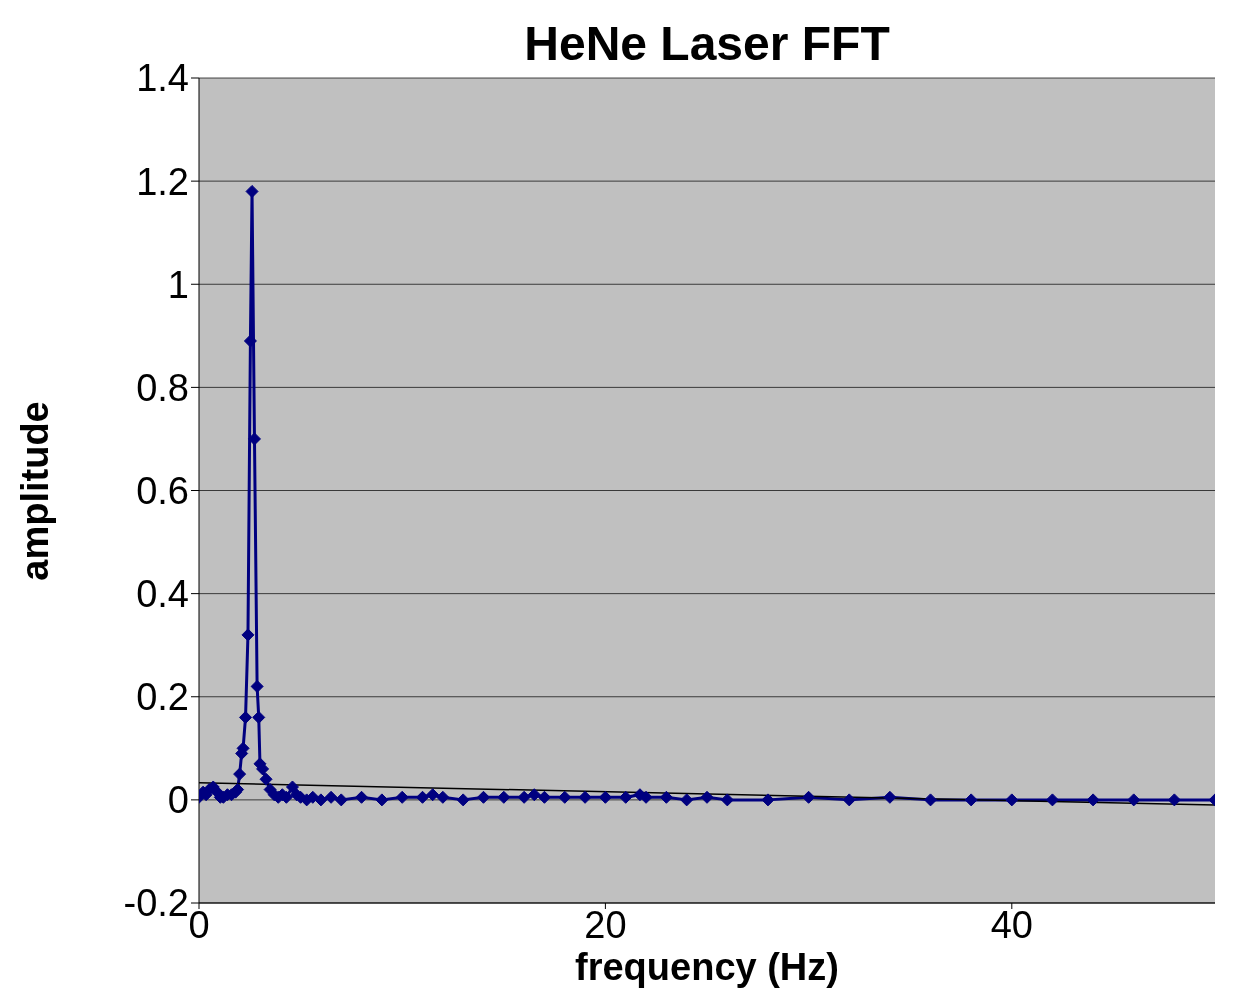 Image resolution: width=1257 pixels, height=989 pixels. Describe the element at coordinates (156, 903) in the screenshot. I see `y-tick-label: -0.2` at that location.